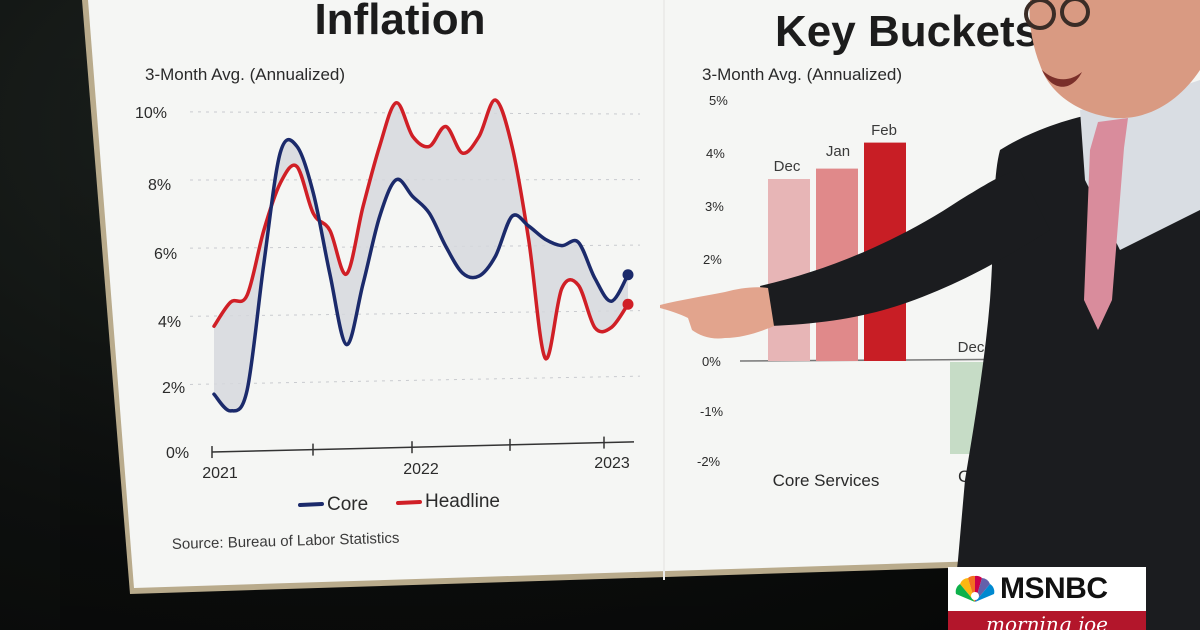 The width and height of the screenshot is (1200, 630). I want to click on show-name-logo: morning joe, so click(1047, 620).